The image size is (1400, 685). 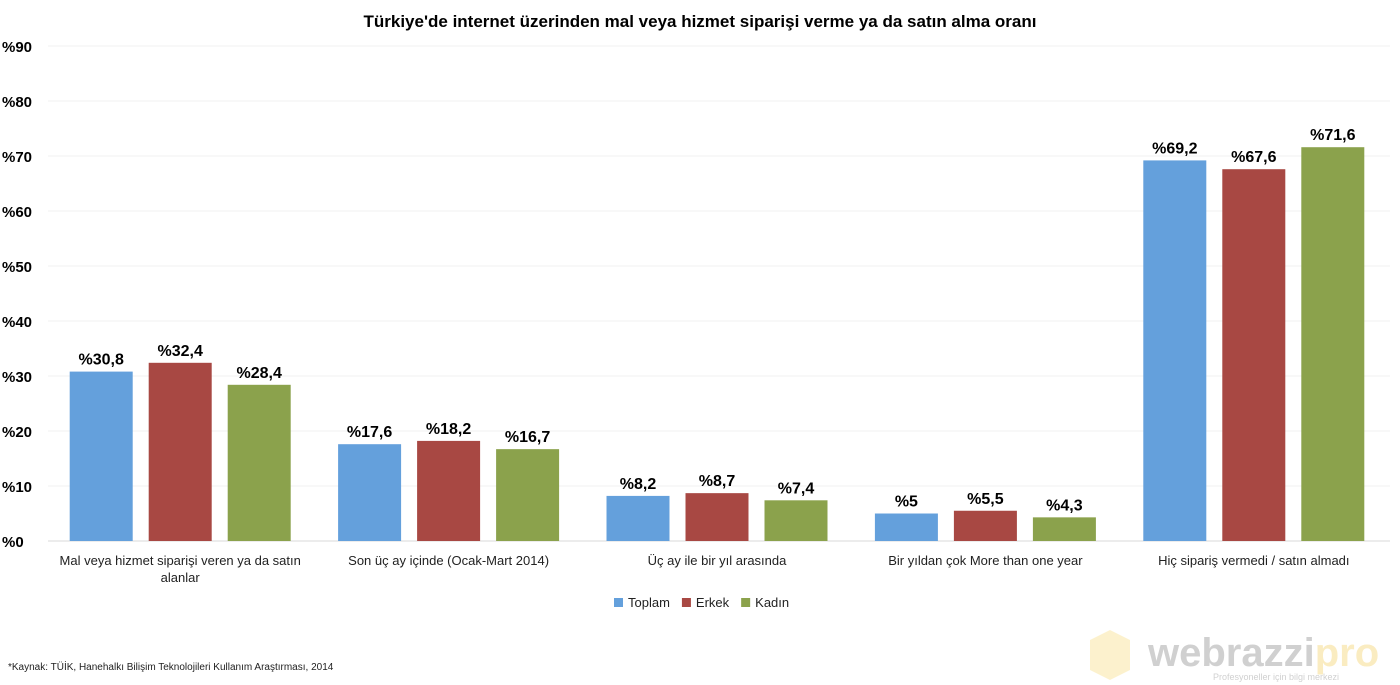 I want to click on data-label: %71,6, so click(x=1332, y=135).